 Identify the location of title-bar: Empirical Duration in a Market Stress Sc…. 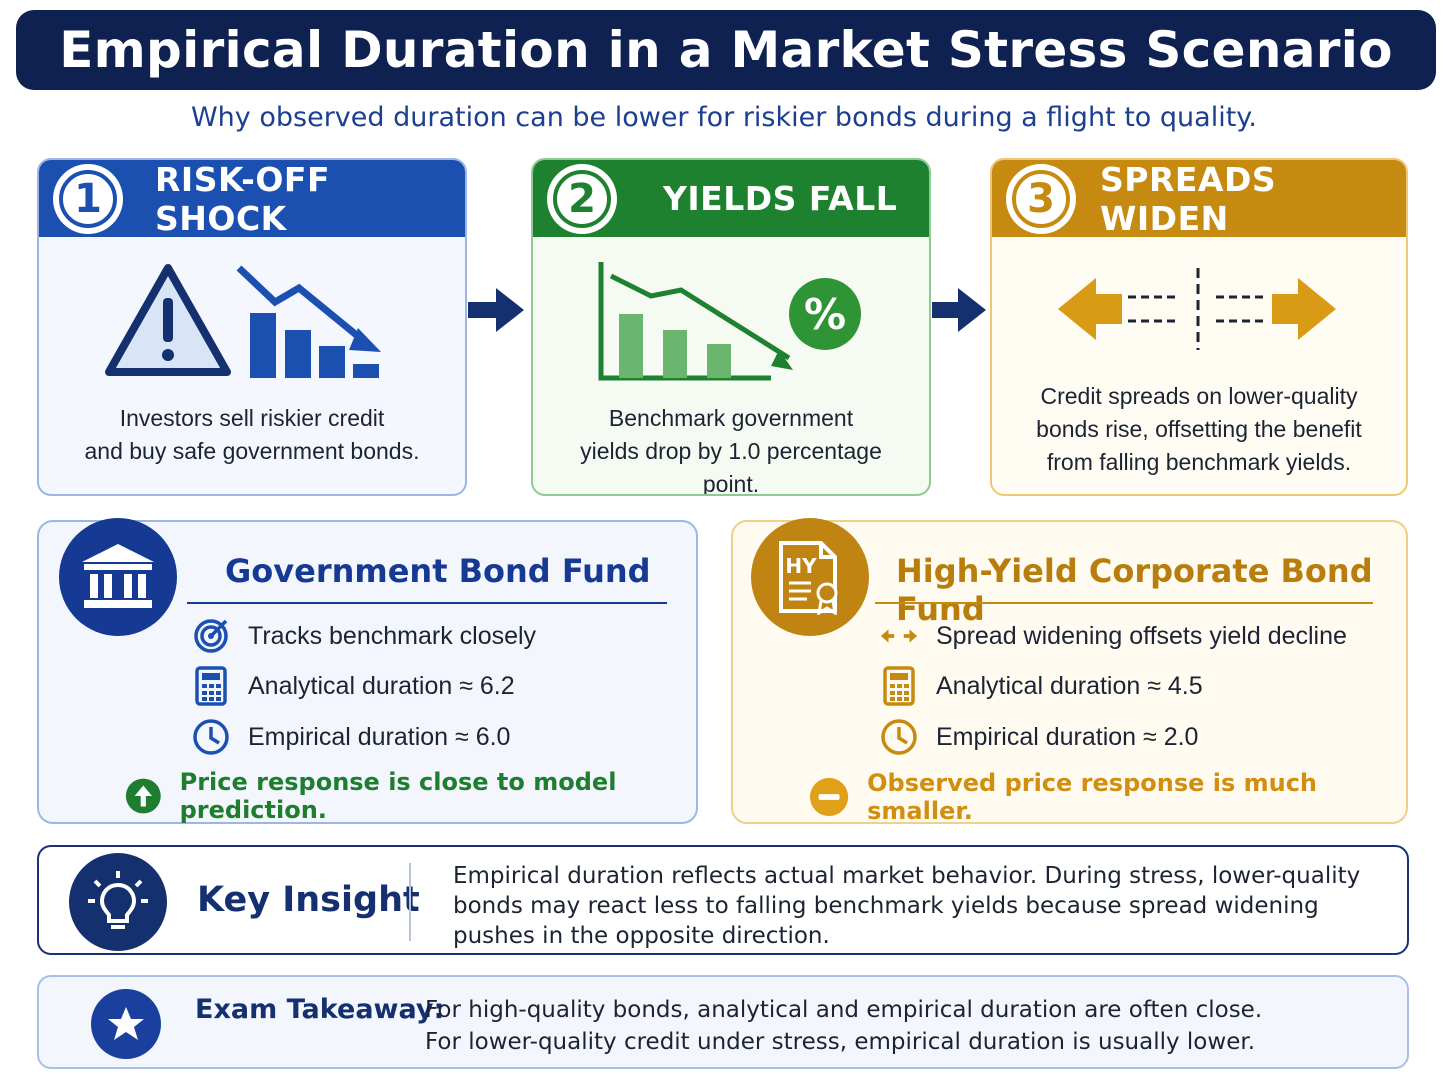
(726, 50).